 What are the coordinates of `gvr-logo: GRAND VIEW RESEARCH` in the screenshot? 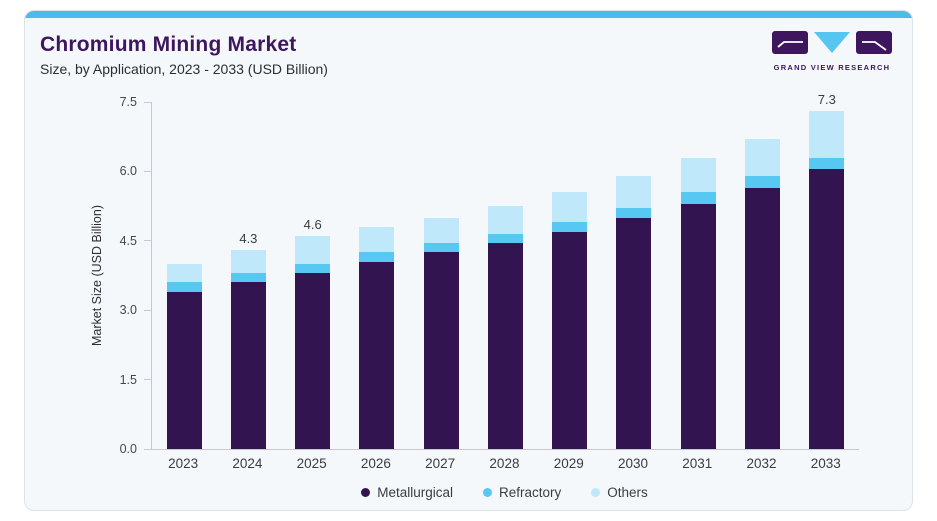 It's located at (832, 51).